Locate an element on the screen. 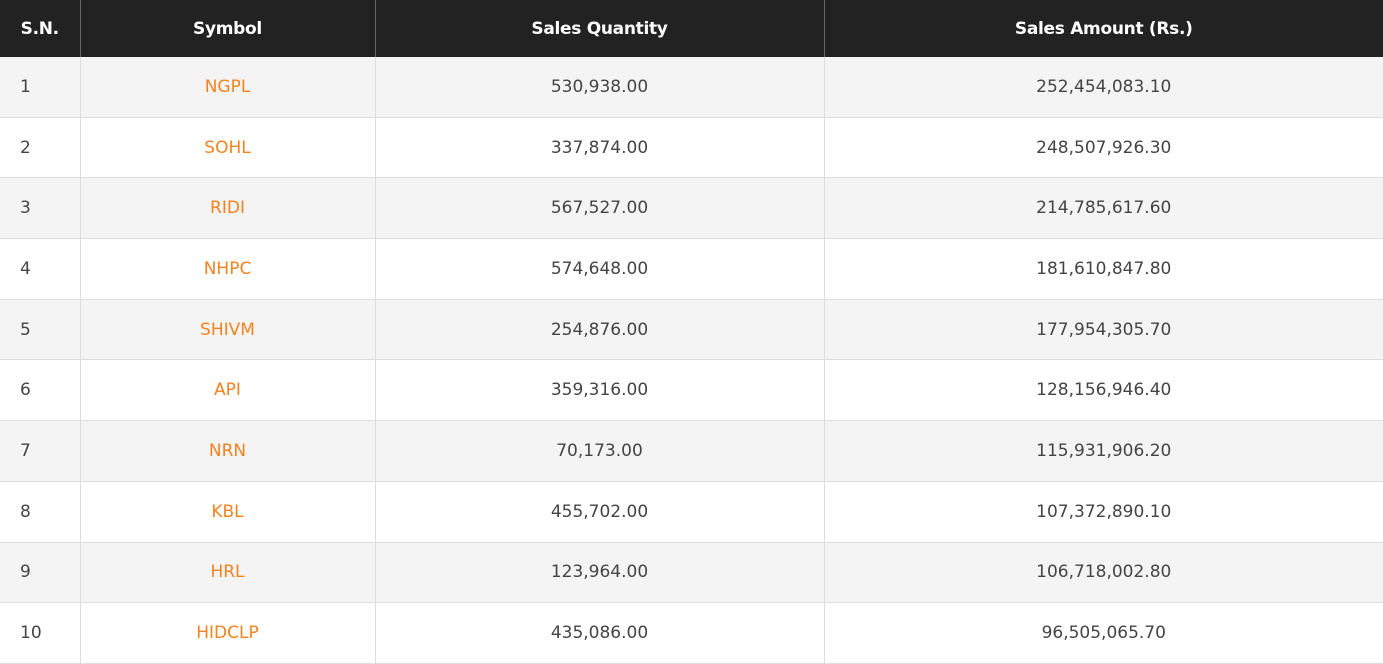  serial-number: 2 is located at coordinates (40, 148).